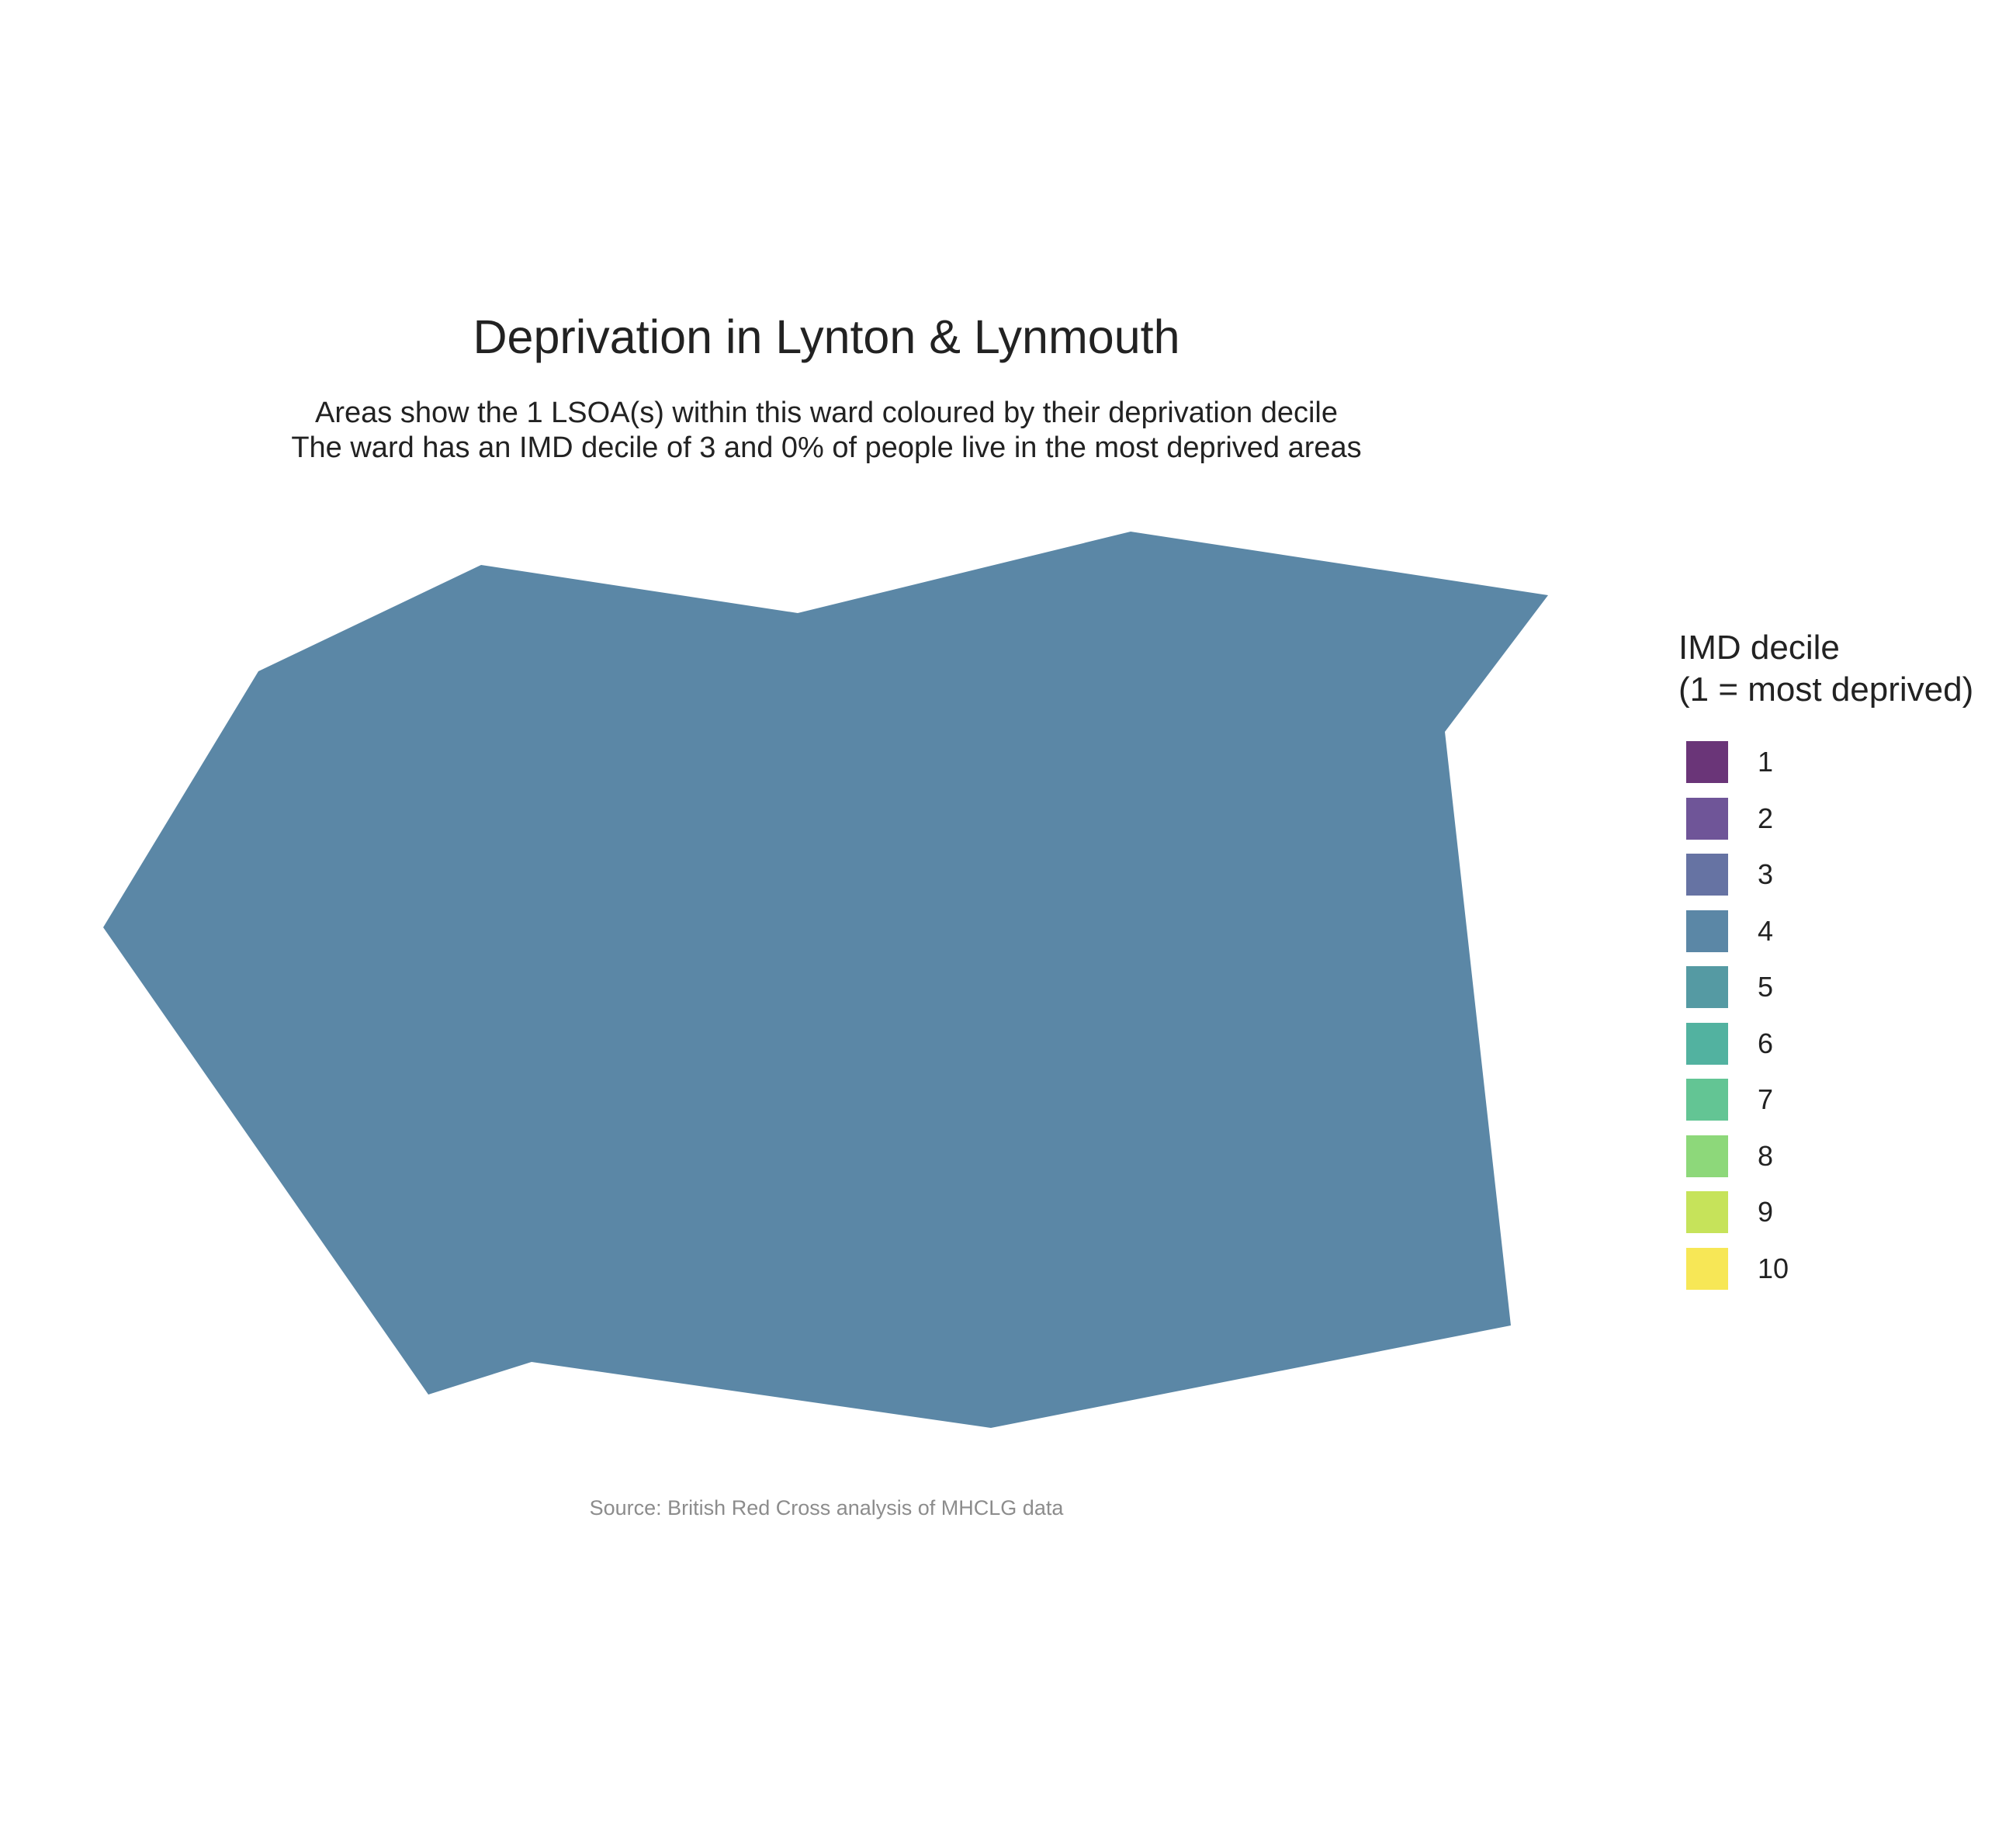 Image resolution: width=2016 pixels, height=1833 pixels. What do you see at coordinates (1825, 1156) in the screenshot?
I see `legend-item: 8` at bounding box center [1825, 1156].